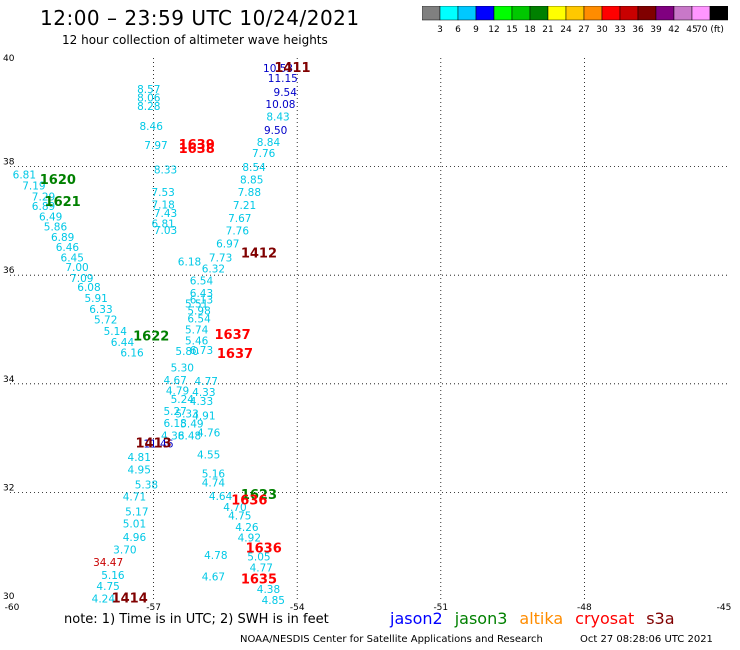 This screenshot has width=740, height=650. What do you see at coordinates (673, 30) in the screenshot?
I see `colorbar-label: 42` at bounding box center [673, 30].